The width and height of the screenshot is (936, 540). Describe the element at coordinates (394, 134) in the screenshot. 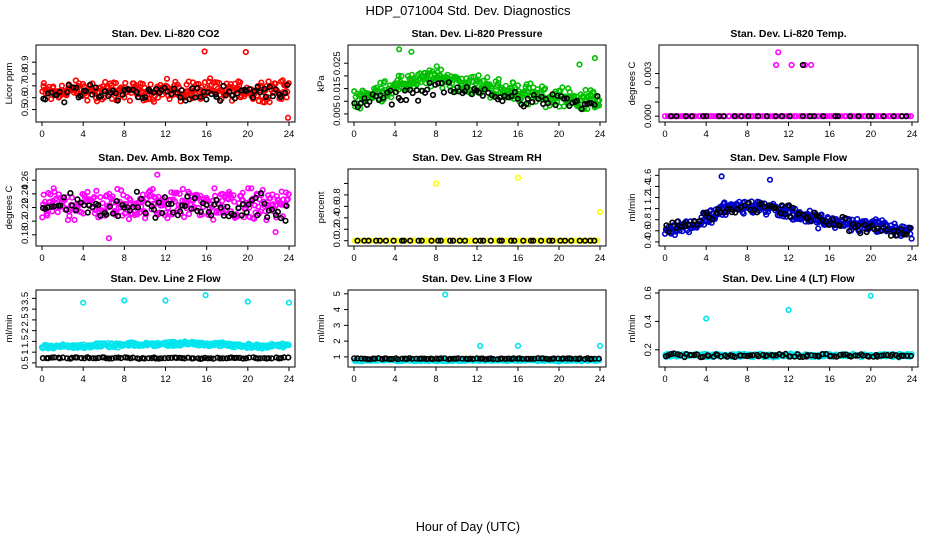

I see `x-tick-label: 4` at that location.